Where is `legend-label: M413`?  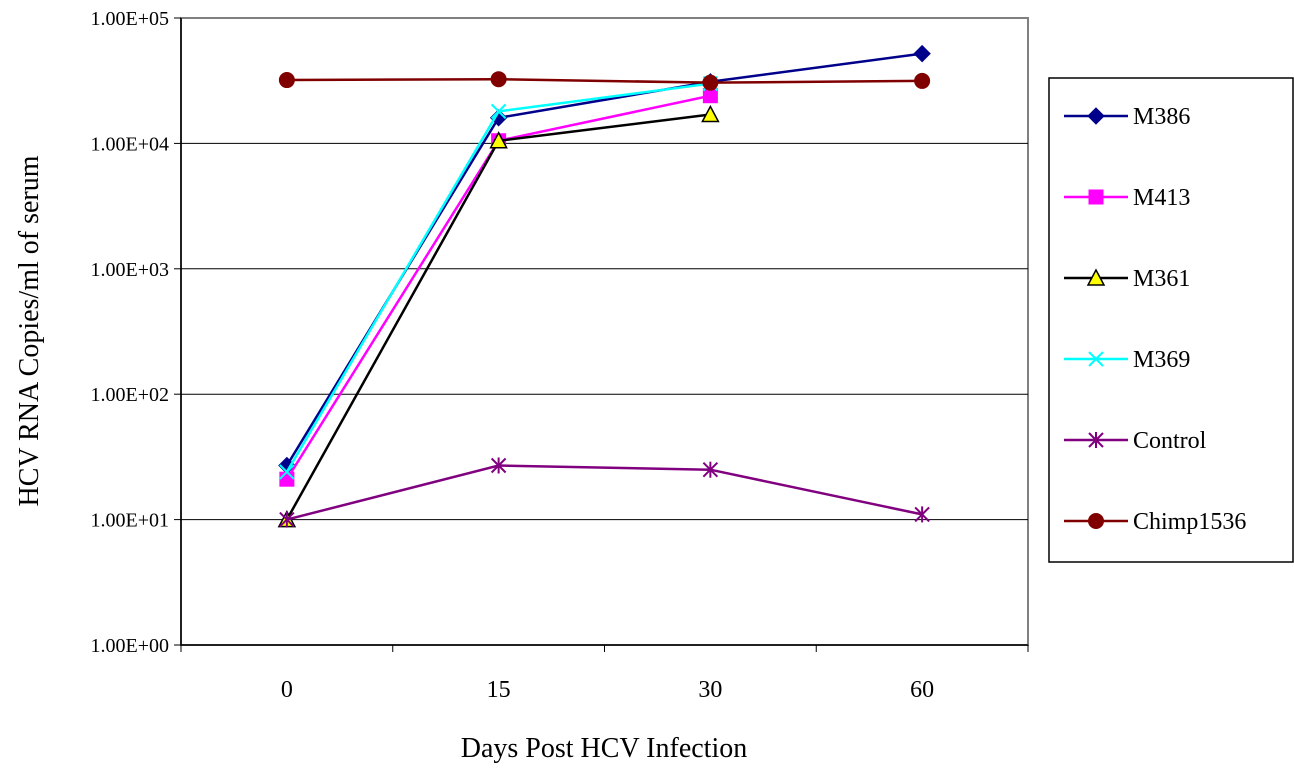 legend-label: M413 is located at coordinates (1161, 198).